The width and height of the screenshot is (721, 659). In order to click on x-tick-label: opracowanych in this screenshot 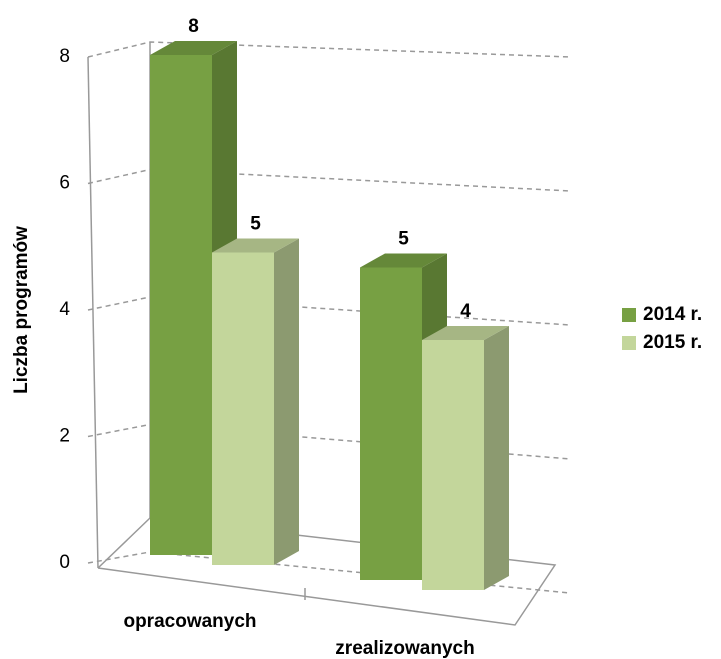, I will do `click(189, 621)`.